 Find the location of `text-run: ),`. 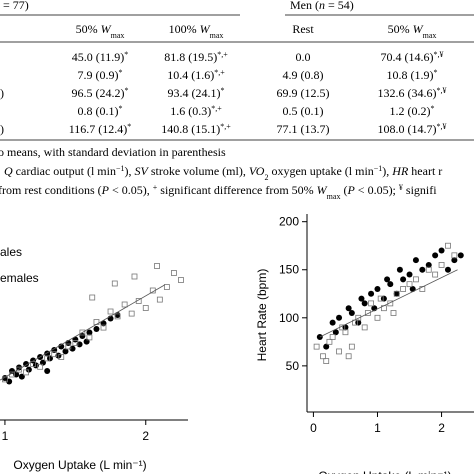

text-run: ), is located at coordinates (130, 171).